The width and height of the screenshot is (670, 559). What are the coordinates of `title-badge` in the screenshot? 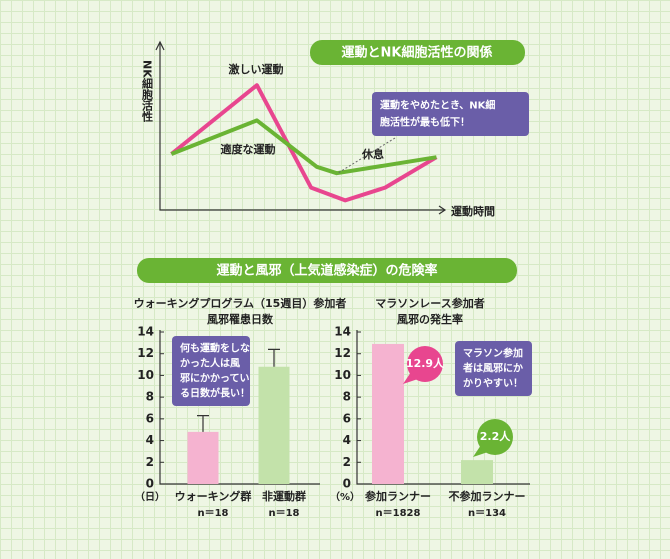 It's located at (417, 52).